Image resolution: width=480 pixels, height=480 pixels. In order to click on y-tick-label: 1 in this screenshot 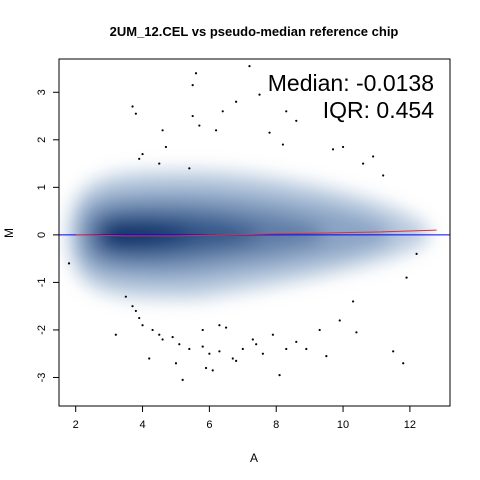, I will do `click(42, 187)`.